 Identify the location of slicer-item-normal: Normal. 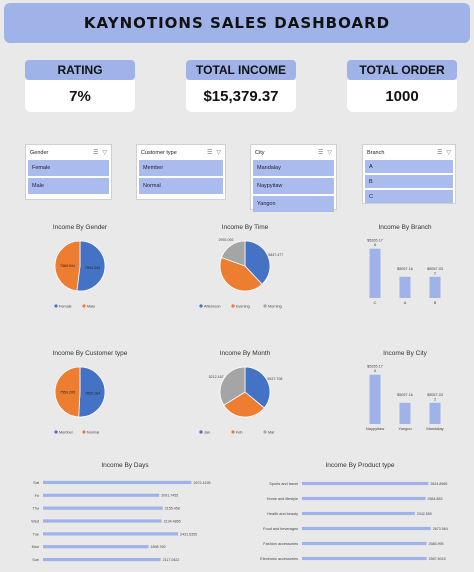
(181, 186).